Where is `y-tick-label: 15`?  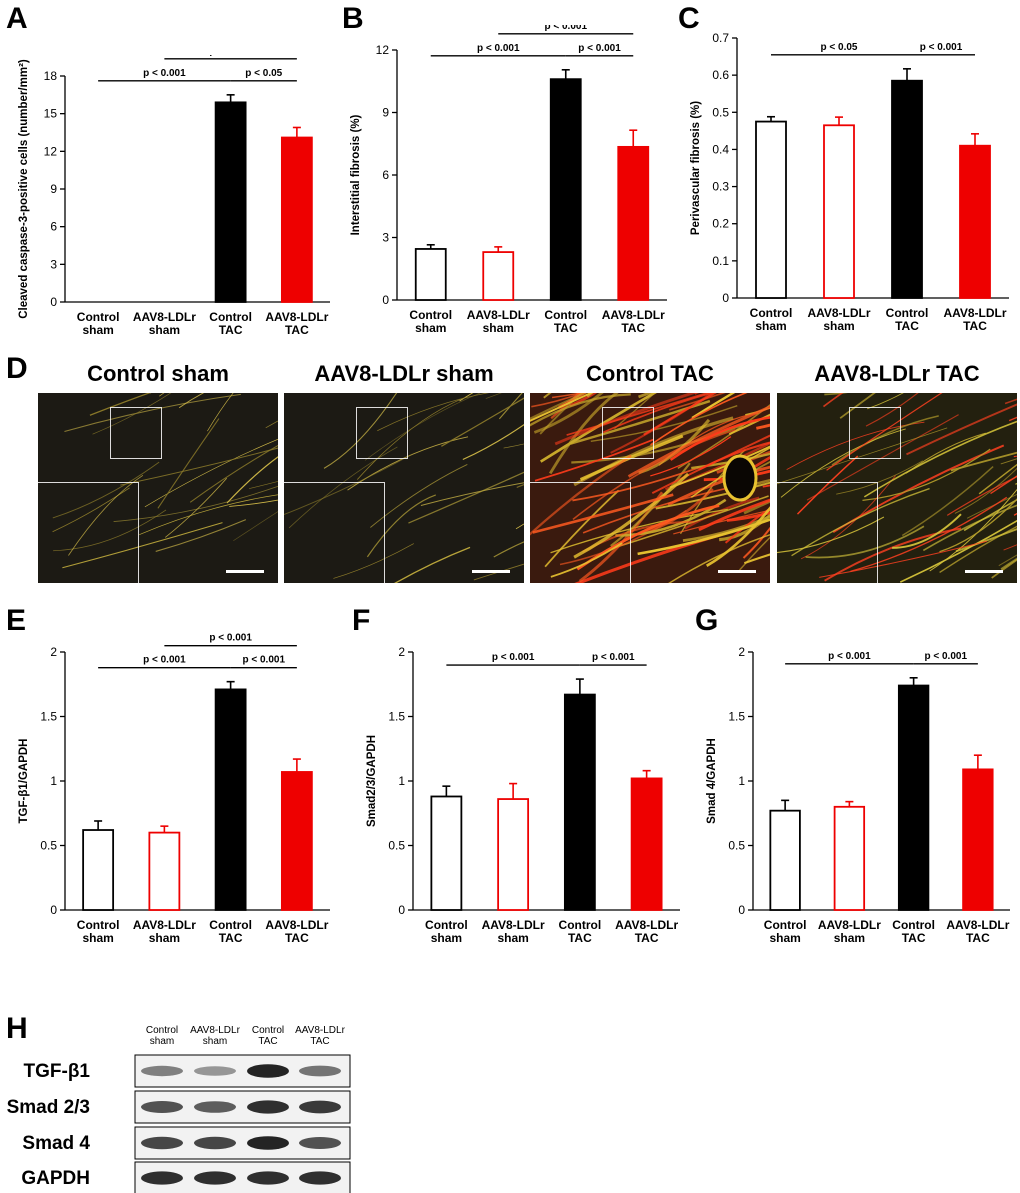 y-tick-label: 15 is located at coordinates (51, 114).